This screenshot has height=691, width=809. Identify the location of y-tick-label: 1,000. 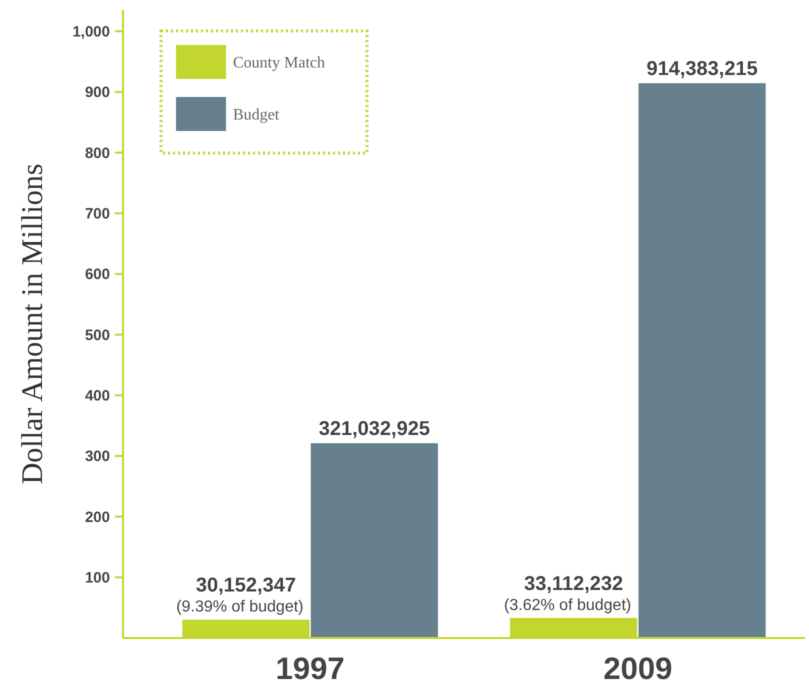
(91, 31).